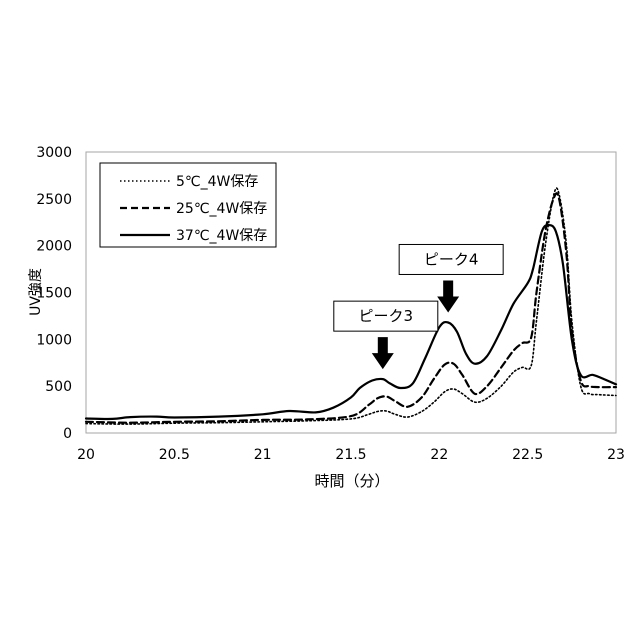  I want to click on y-tick-label: 500, so click(58, 387).